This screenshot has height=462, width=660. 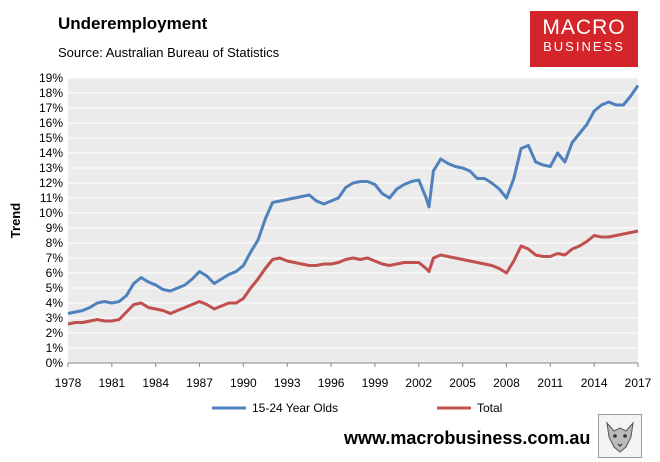 What do you see at coordinates (375, 383) in the screenshot?
I see `x-tick-label: 1999` at bounding box center [375, 383].